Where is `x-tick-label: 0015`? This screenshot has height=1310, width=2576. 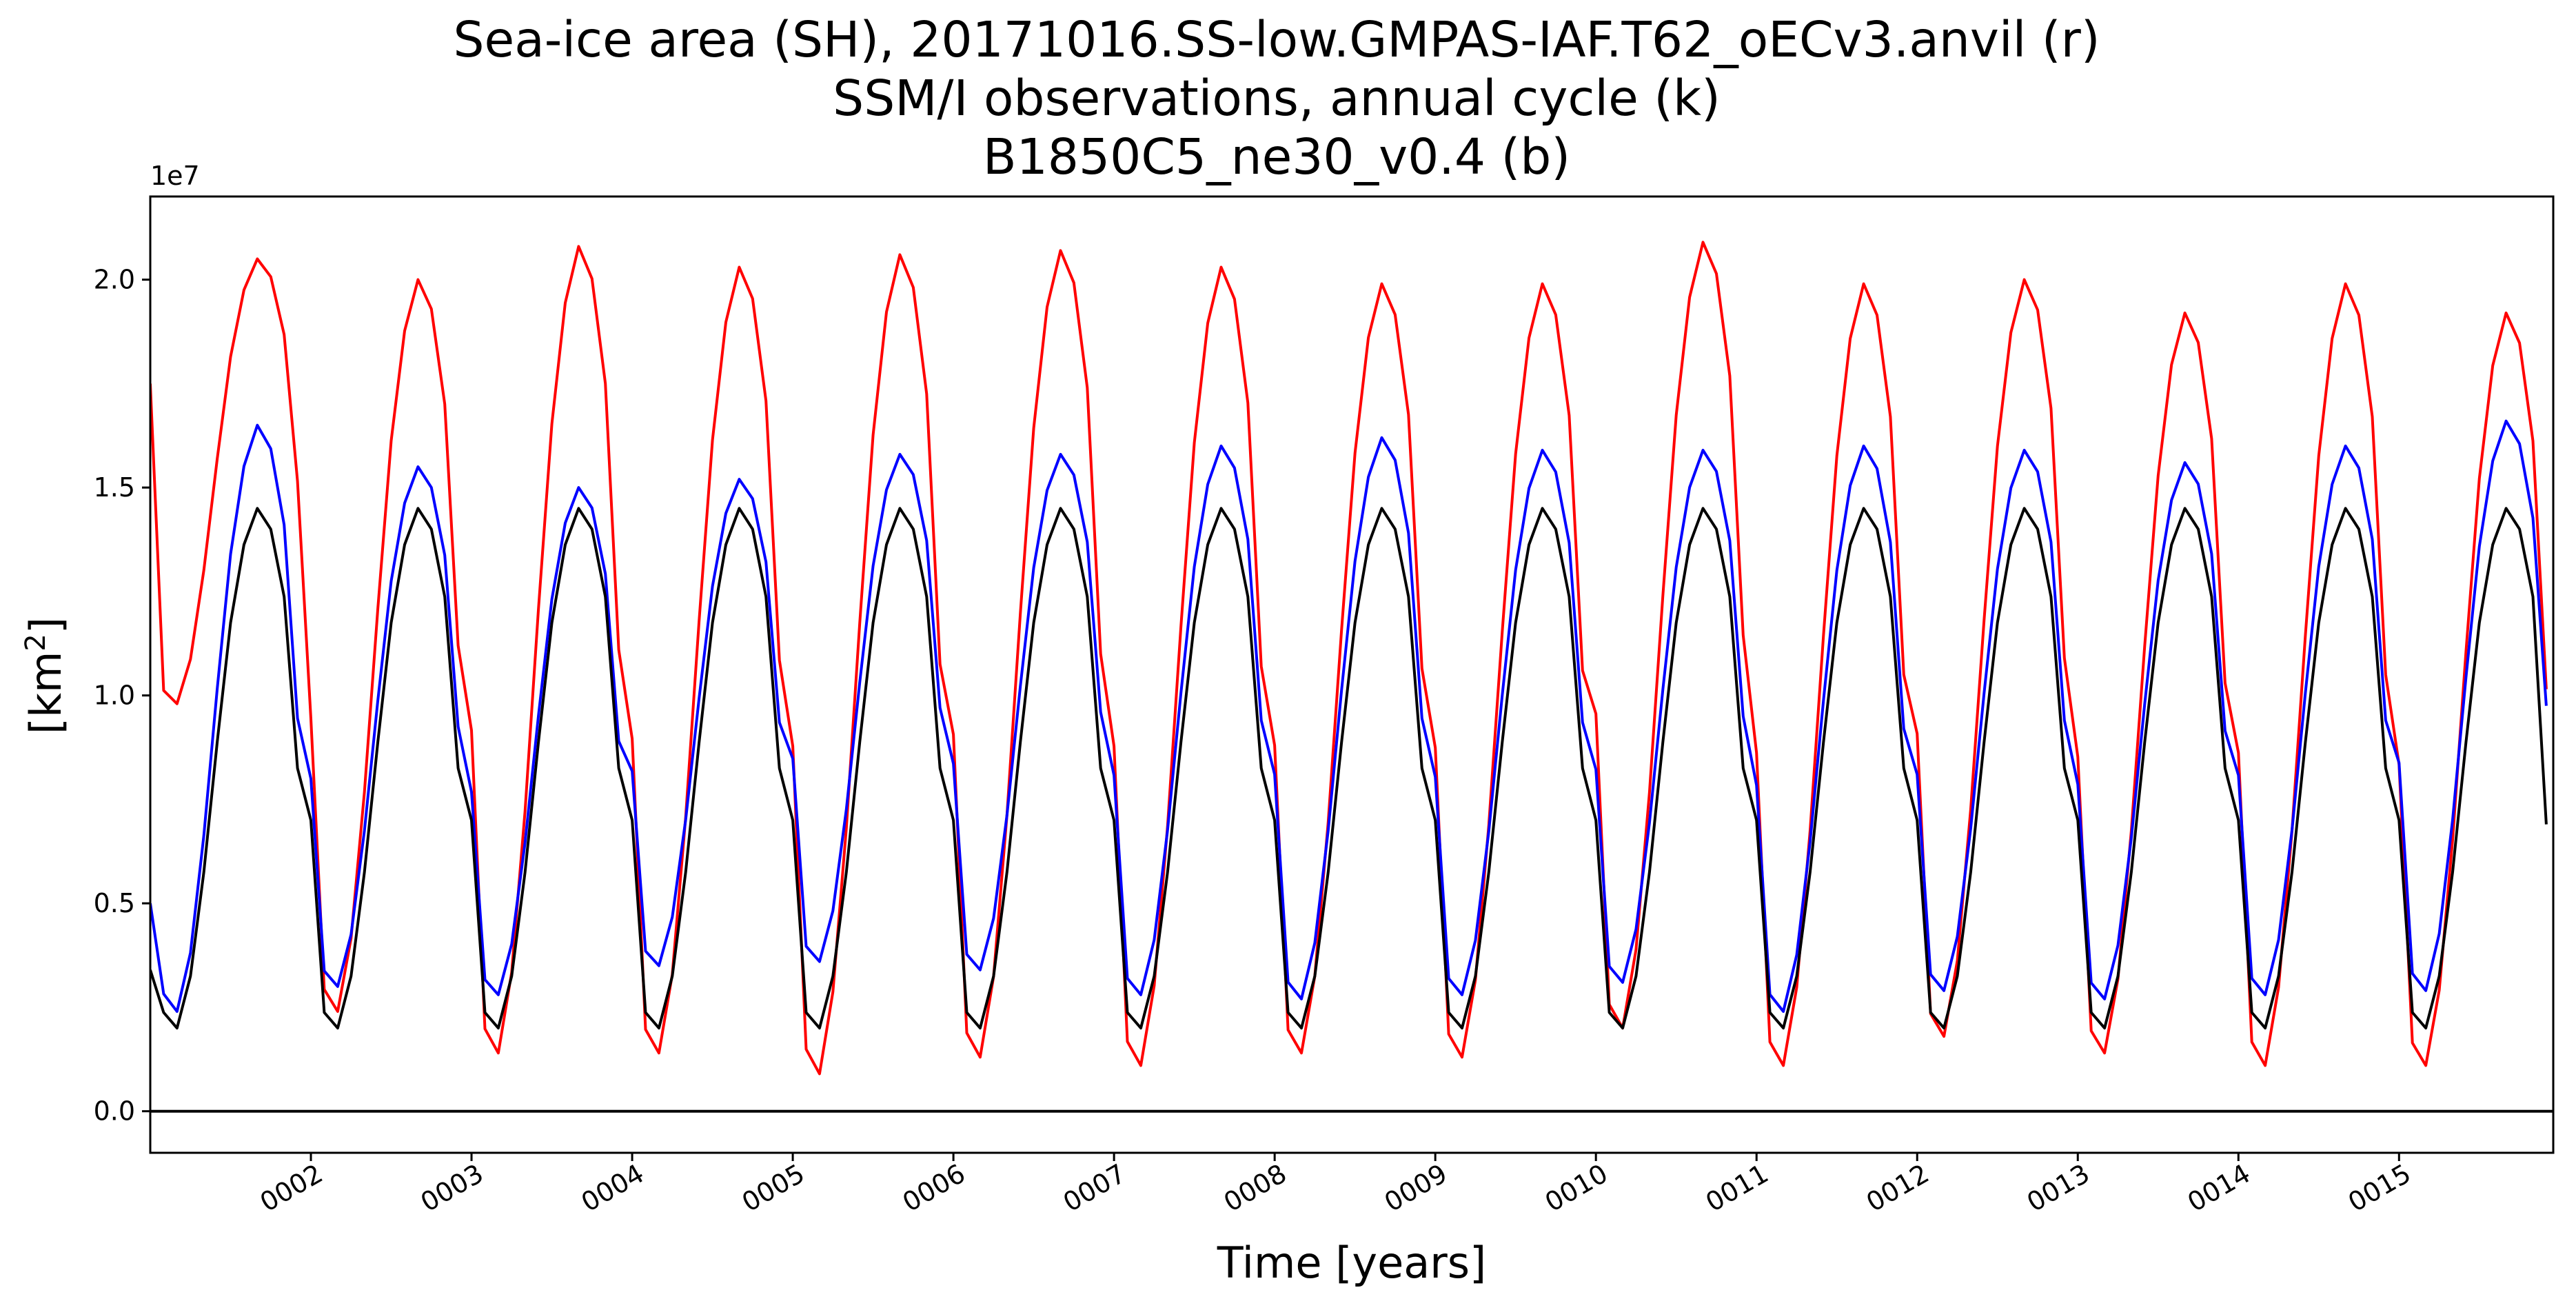
x-tick-label: 0015 is located at coordinates (2379, 1188).